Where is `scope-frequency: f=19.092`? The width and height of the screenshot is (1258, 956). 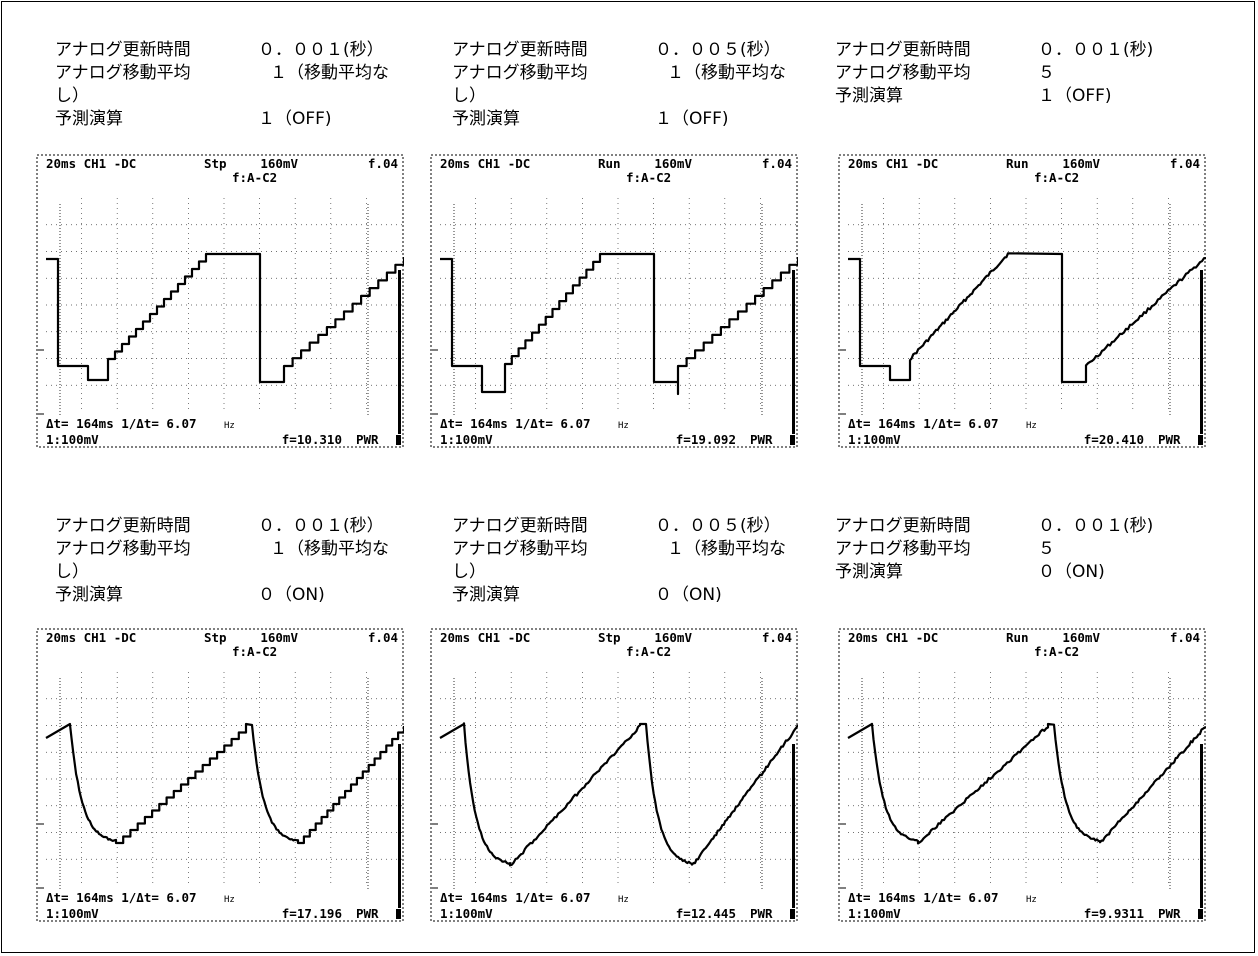
scope-frequency: f=19.092 is located at coordinates (706, 439).